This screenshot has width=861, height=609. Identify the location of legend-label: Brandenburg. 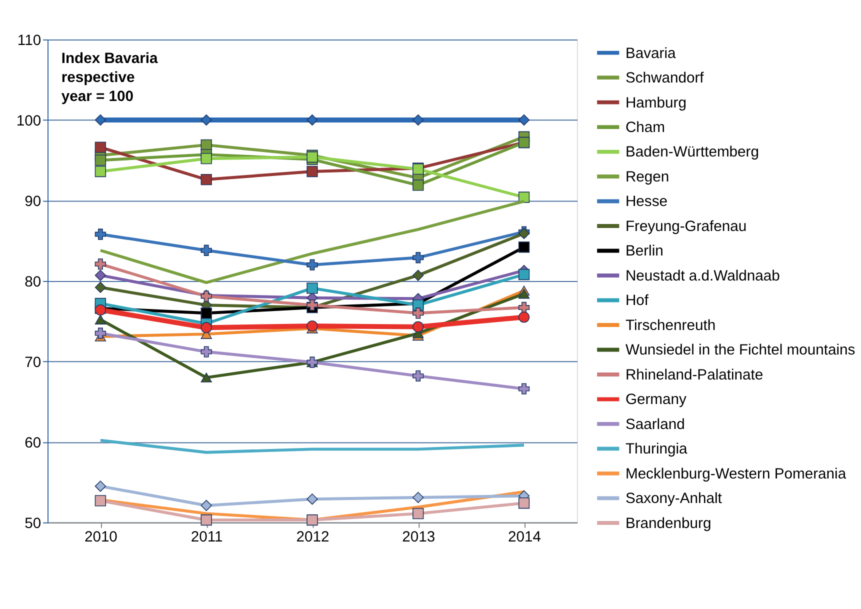
(668, 524).